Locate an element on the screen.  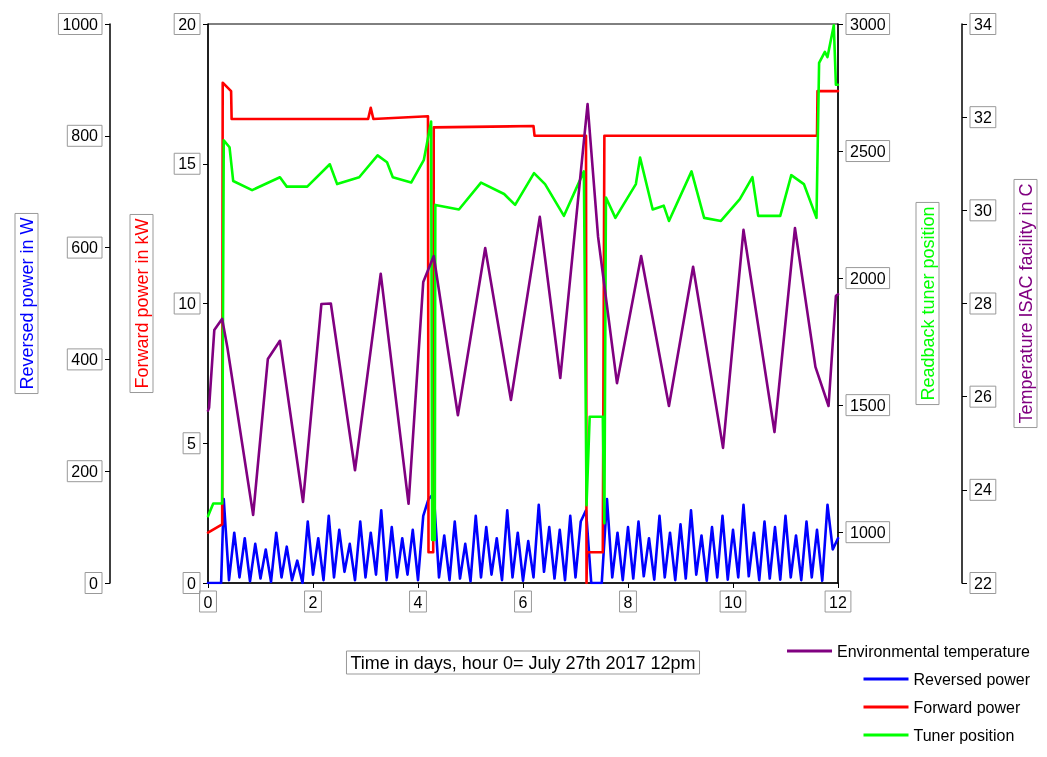
y2-tick-label: 24 is located at coordinates (983, 490).